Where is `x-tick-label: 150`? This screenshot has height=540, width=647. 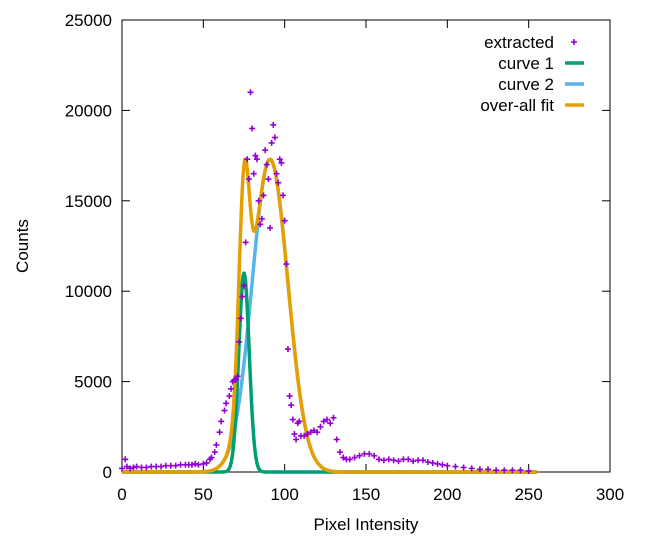 x-tick-label: 150 is located at coordinates (366, 494).